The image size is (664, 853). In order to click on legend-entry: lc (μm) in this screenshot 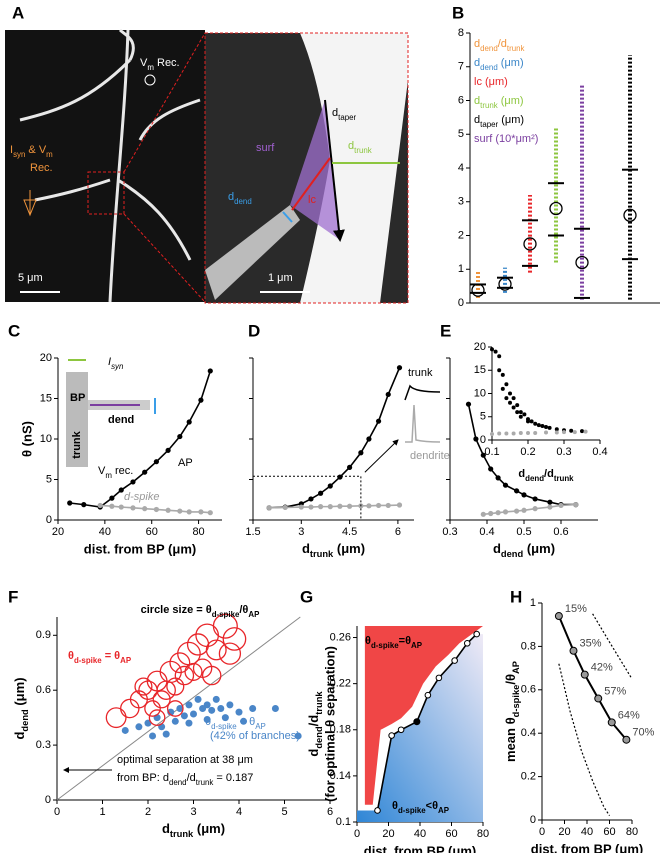, I will do `click(491, 82)`.